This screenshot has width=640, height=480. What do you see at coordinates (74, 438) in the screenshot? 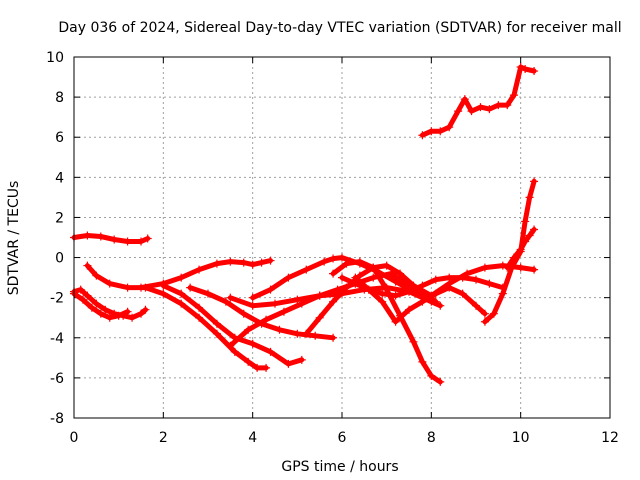
I see `x-tick-label: 0` at bounding box center [74, 438].